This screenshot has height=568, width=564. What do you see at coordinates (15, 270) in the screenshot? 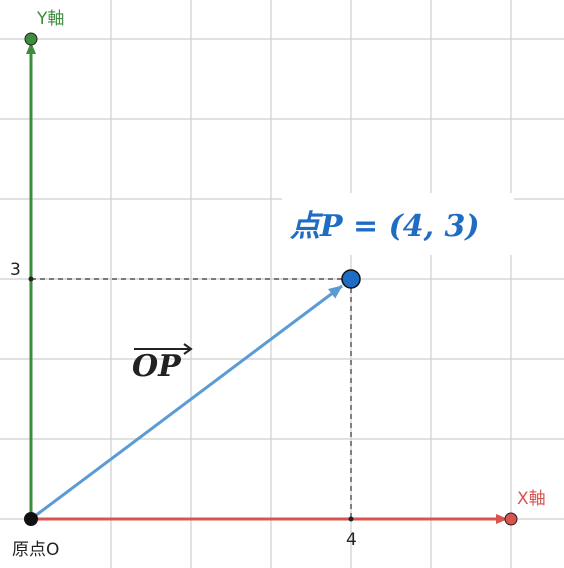
I see `y-tick-label: 3` at bounding box center [15, 270].